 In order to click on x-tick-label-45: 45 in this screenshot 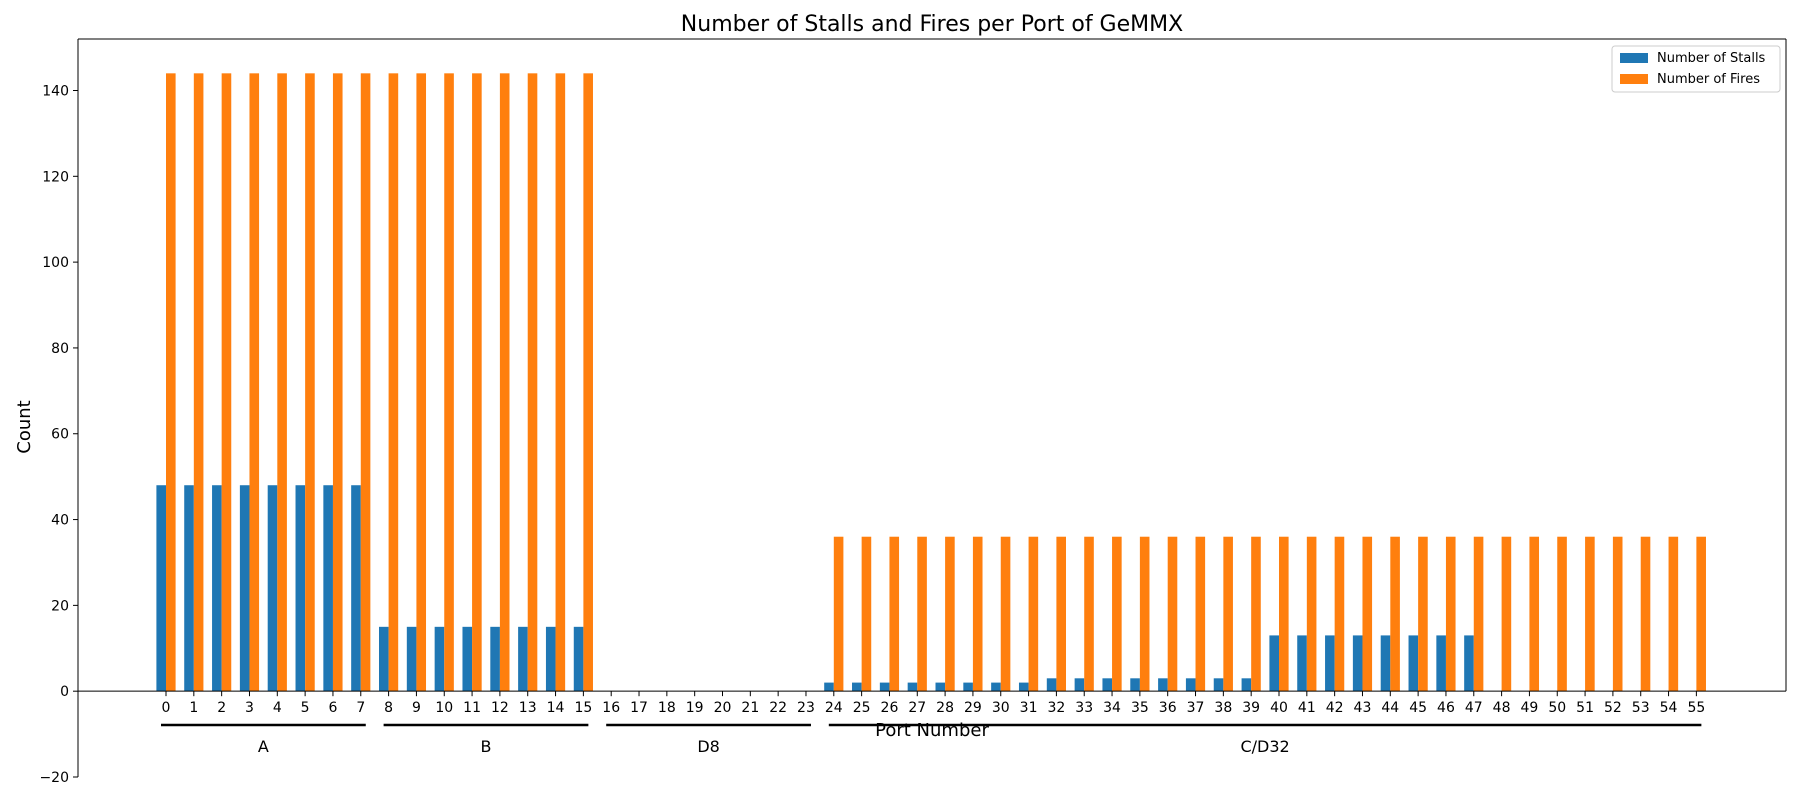, I will do `click(1418, 708)`.